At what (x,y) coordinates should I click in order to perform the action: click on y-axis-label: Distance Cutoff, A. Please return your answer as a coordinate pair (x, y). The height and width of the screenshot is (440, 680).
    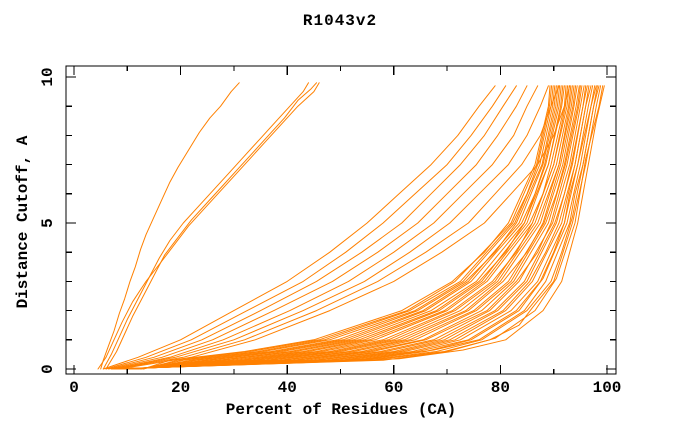
    Looking at the image, I should click on (23, 222).